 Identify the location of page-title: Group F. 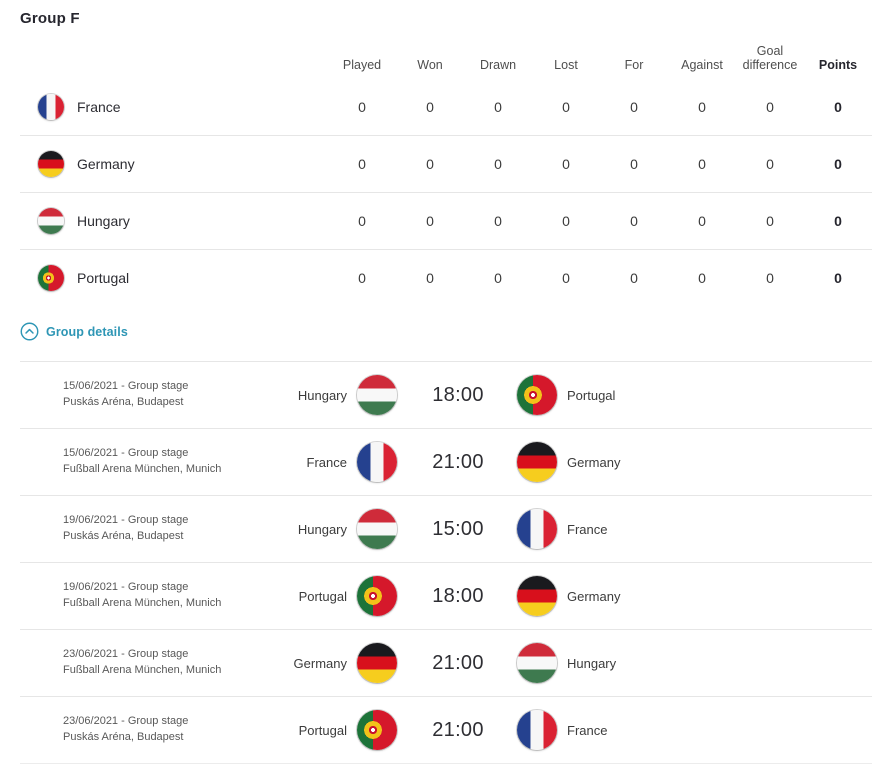
(50, 18).